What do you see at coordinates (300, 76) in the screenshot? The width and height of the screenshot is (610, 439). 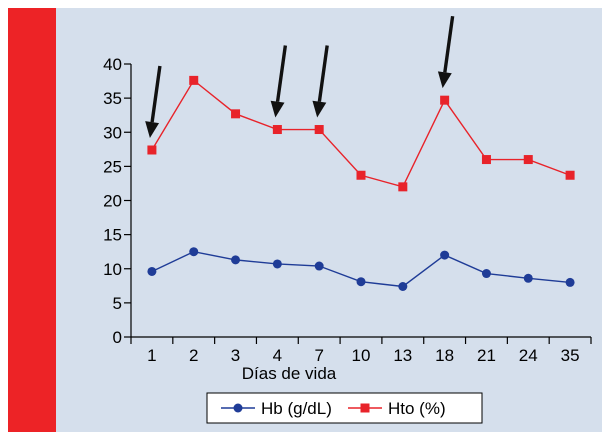 I see `arrow-annotations` at bounding box center [300, 76].